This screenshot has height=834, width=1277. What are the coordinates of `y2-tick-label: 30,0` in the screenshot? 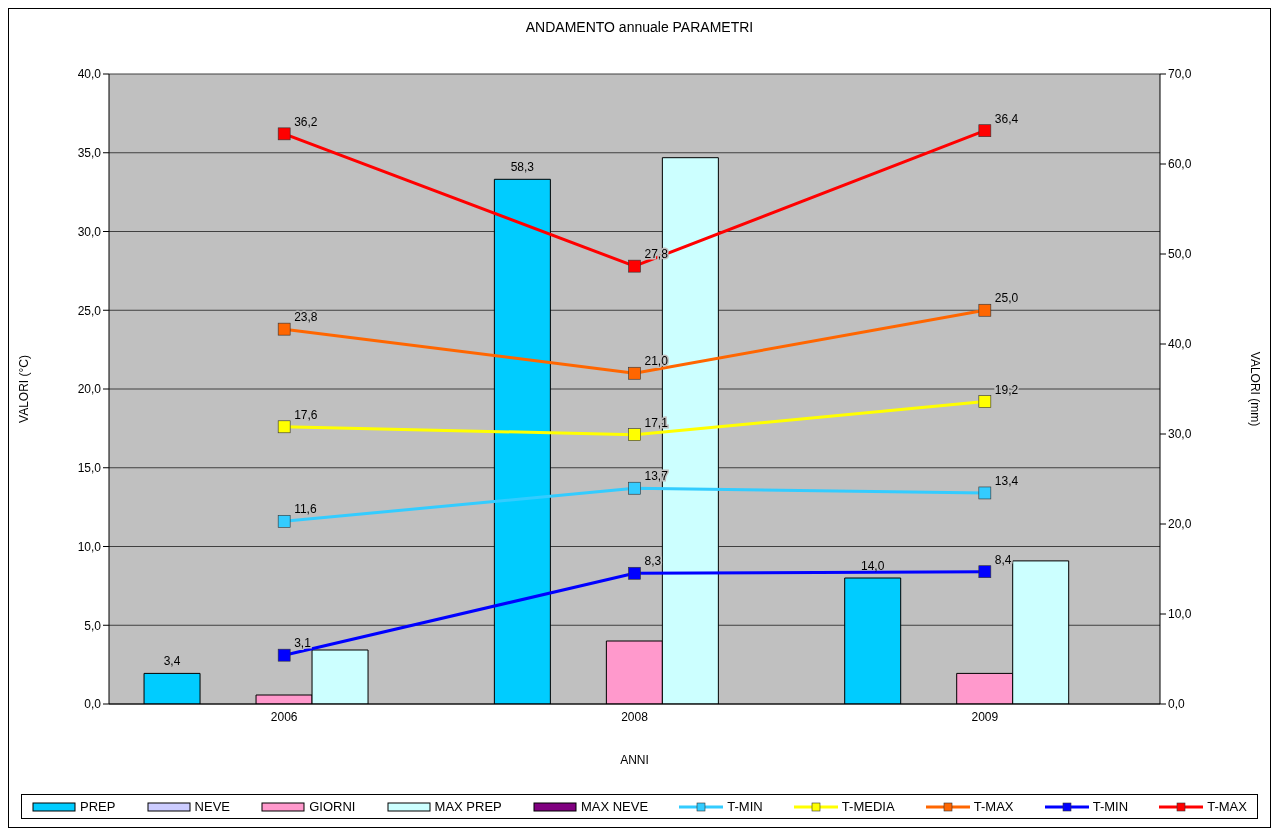 It's located at (1180, 434).